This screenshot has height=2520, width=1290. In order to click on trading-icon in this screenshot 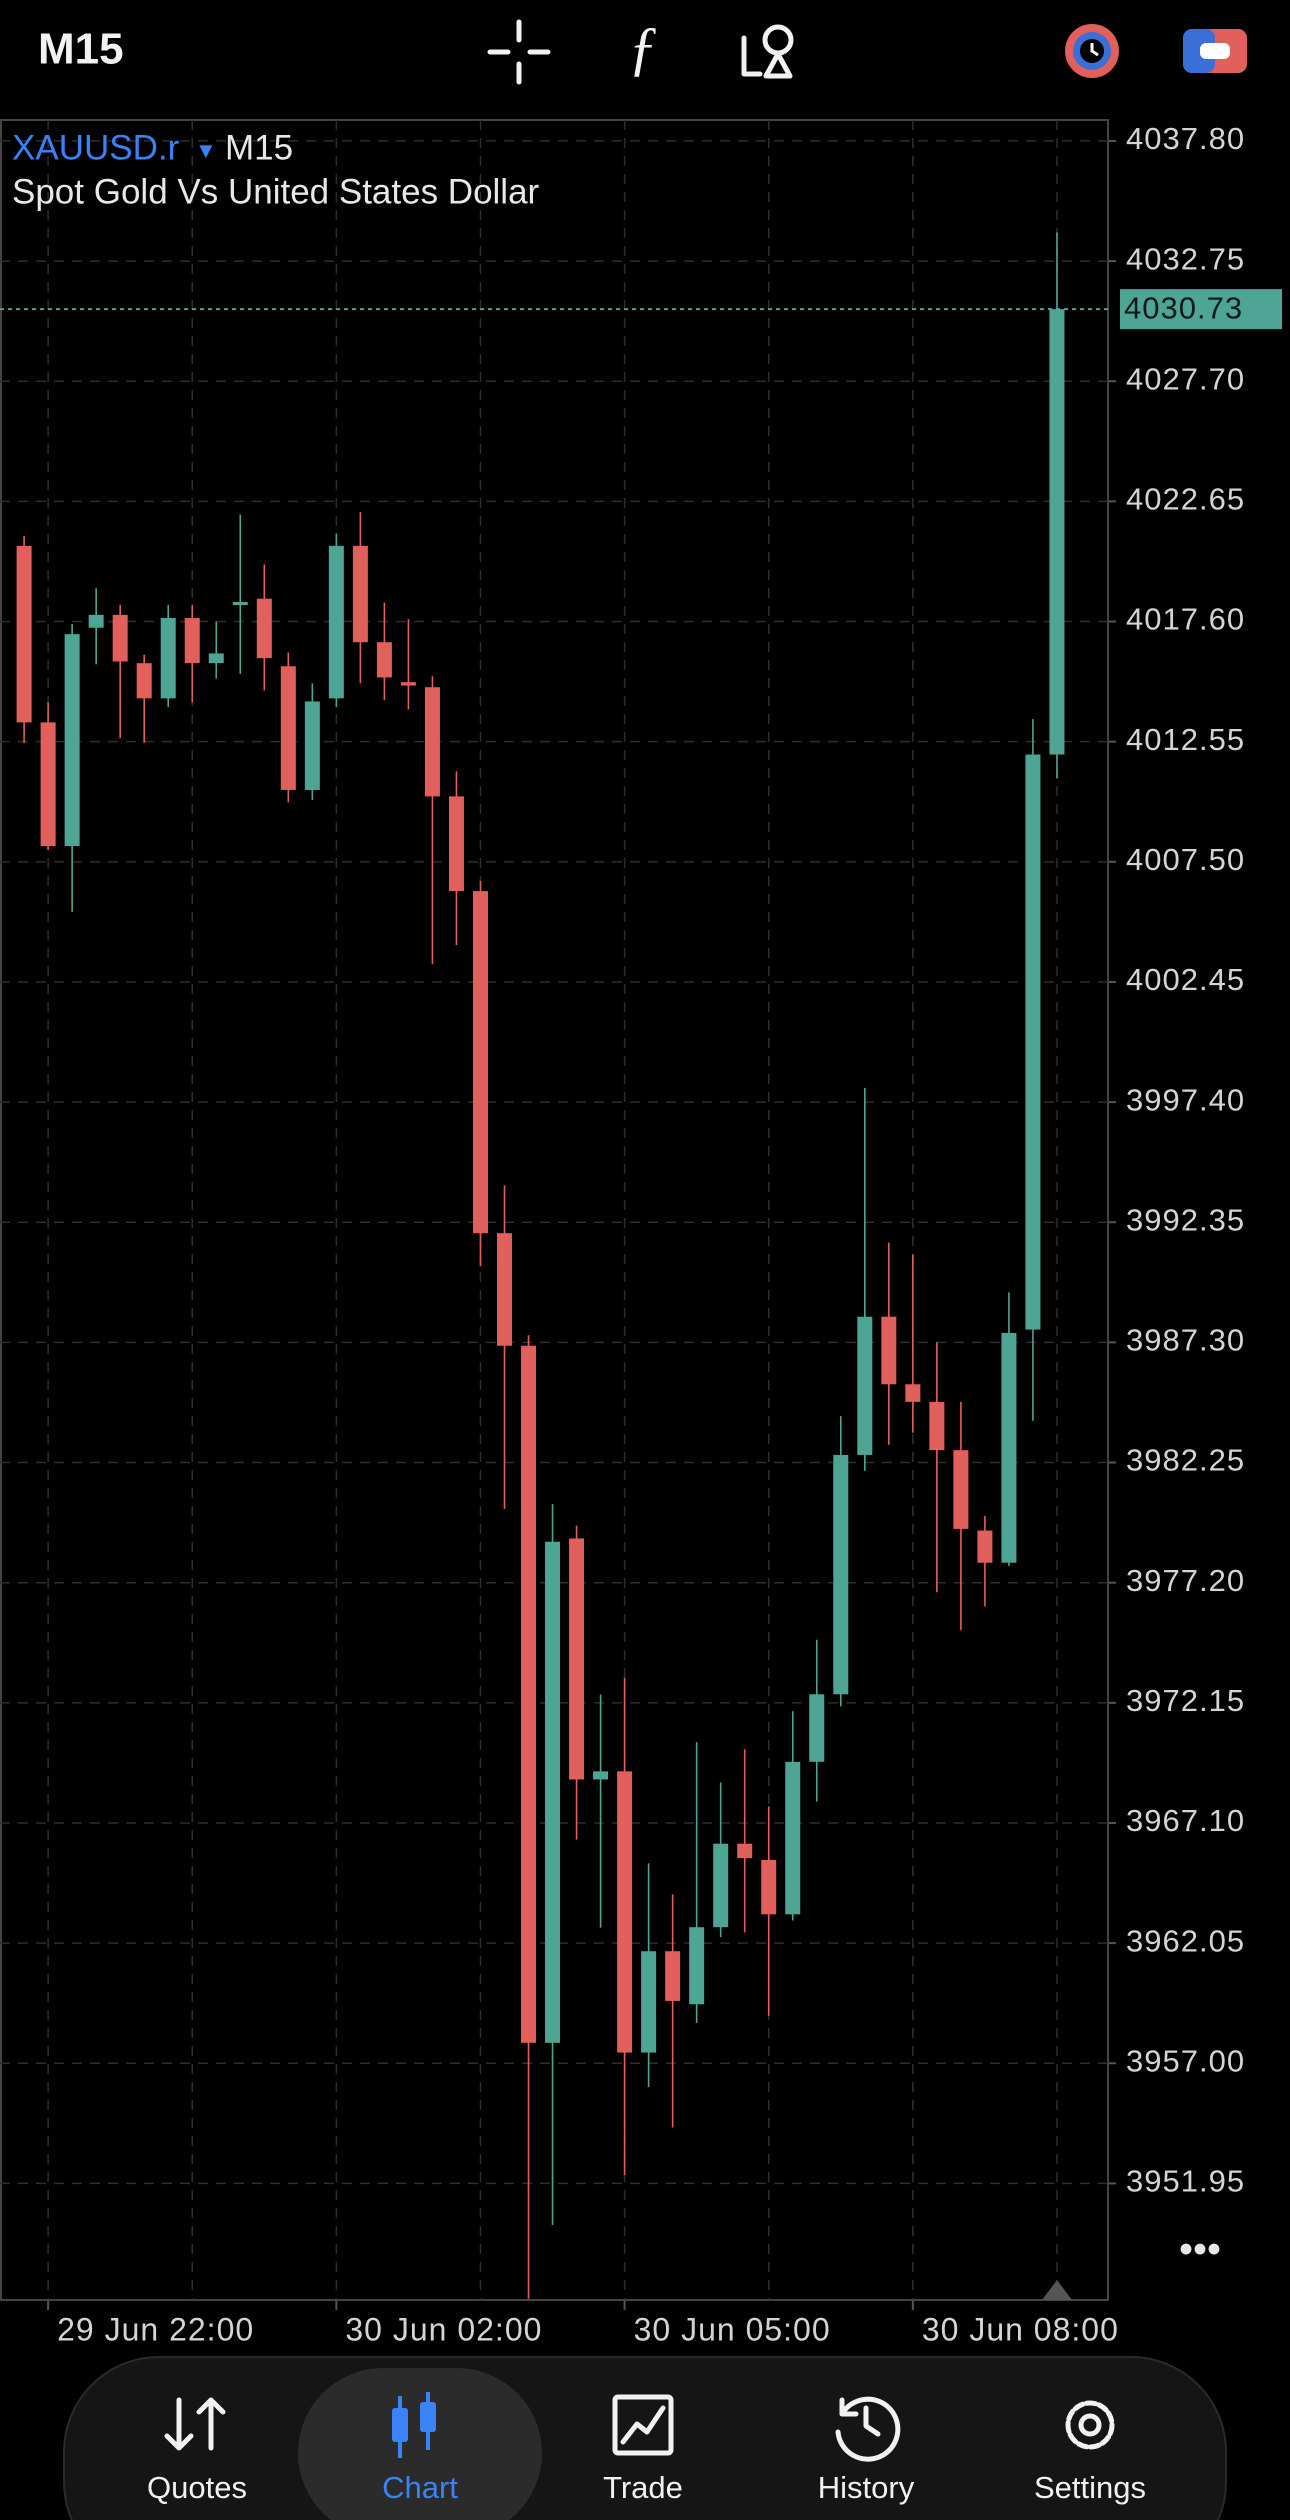, I will do `click(1092, 51)`.